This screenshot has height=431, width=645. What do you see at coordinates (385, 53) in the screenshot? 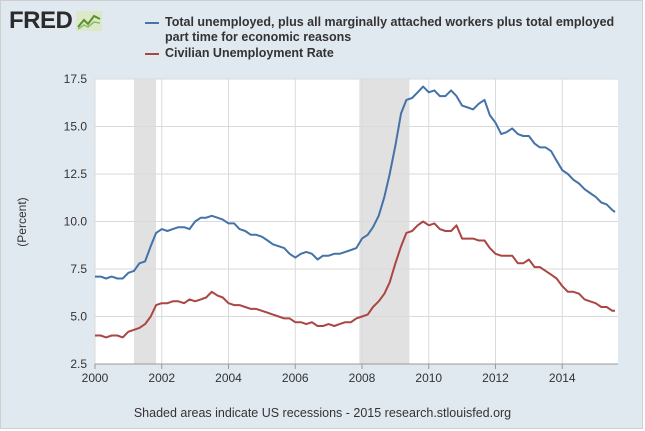
I see `legend-item-u3: Civilian Unemployment Rate` at bounding box center [385, 53].